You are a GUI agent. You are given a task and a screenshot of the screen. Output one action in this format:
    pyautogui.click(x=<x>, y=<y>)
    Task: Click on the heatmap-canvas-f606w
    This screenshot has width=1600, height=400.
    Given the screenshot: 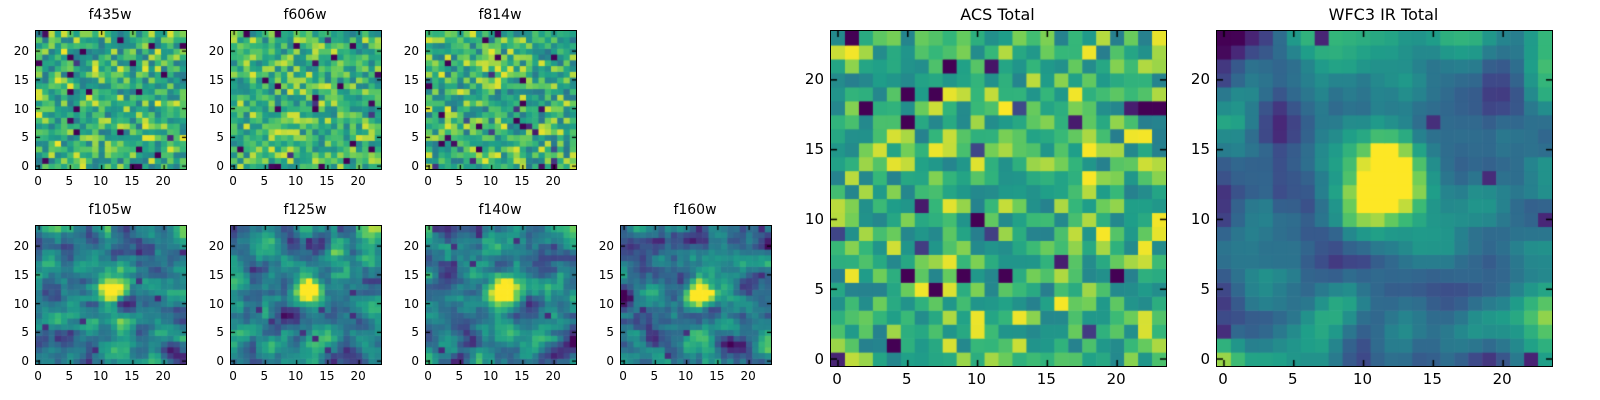 What is the action you would take?
    pyautogui.click(x=306, y=100)
    